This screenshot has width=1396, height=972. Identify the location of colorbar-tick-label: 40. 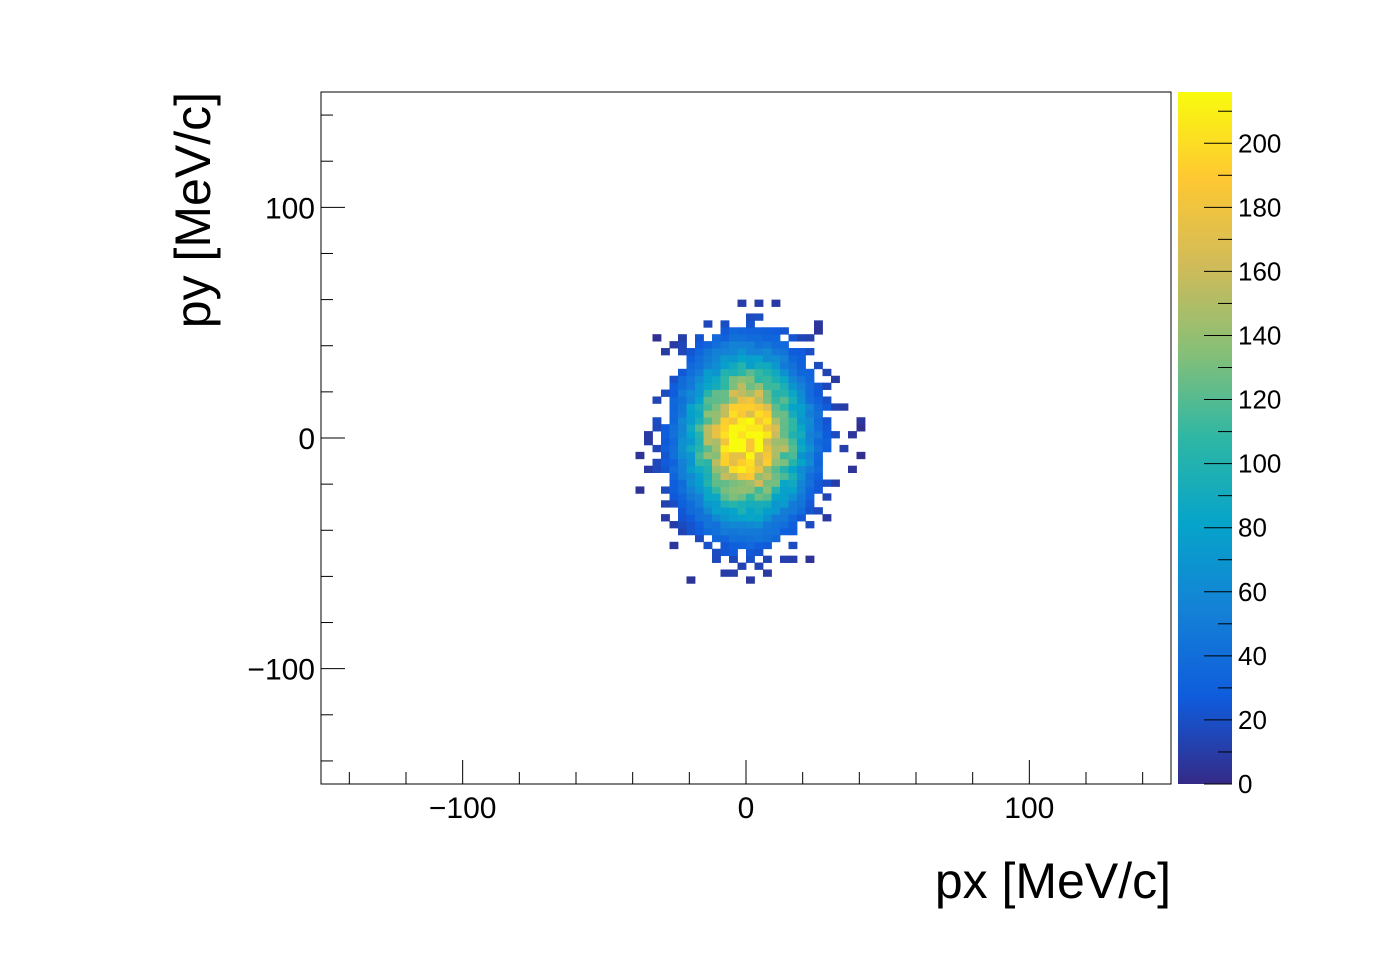
(1252, 656).